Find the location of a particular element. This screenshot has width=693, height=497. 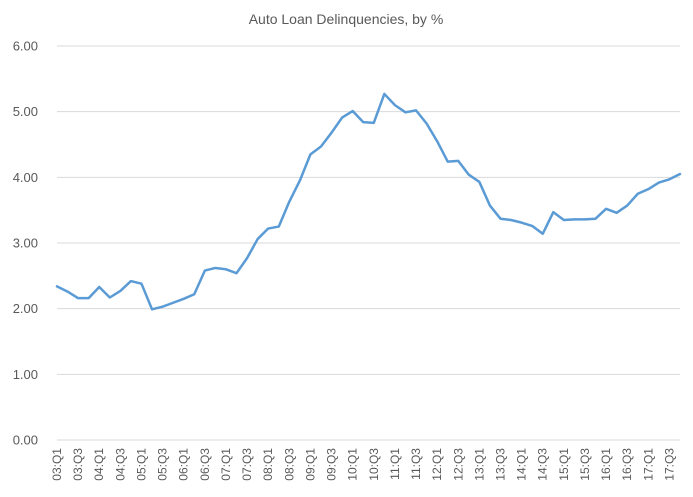

y-tick-label: 3.00 is located at coordinates (25, 243).